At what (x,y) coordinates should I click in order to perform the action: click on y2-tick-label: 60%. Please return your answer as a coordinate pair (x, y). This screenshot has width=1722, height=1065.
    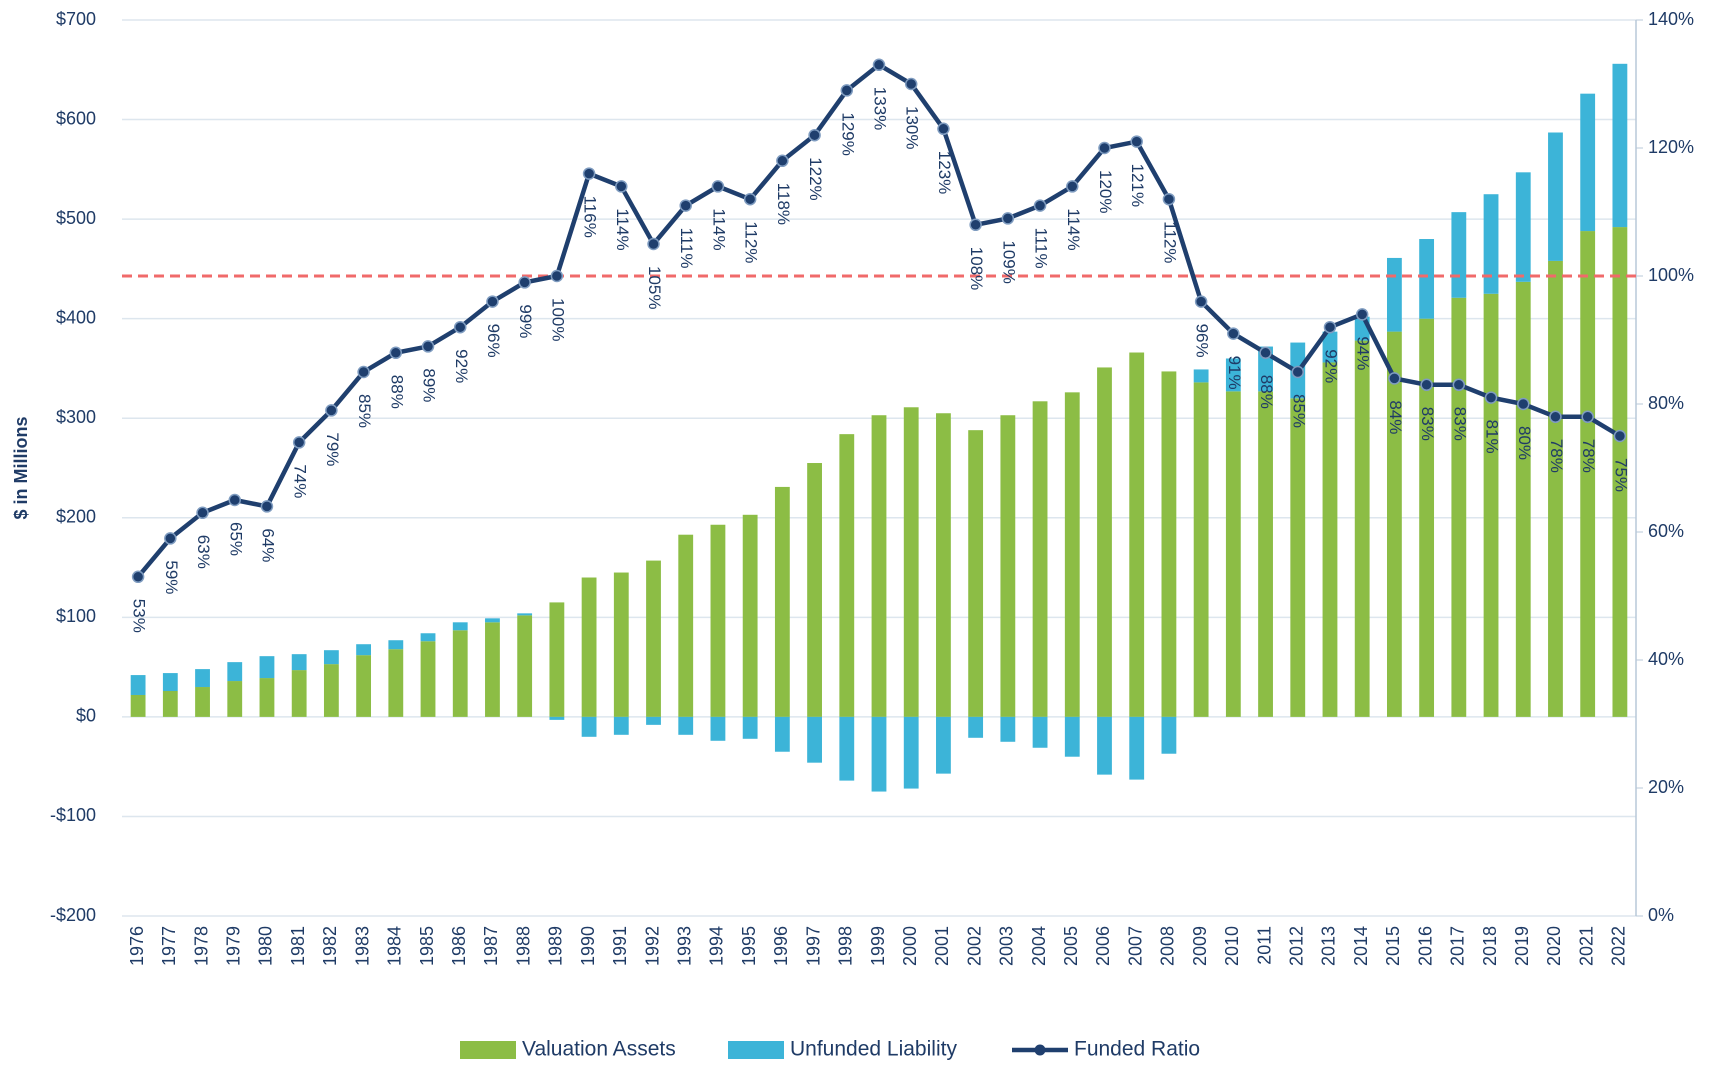
    Looking at the image, I should click on (1666, 531).